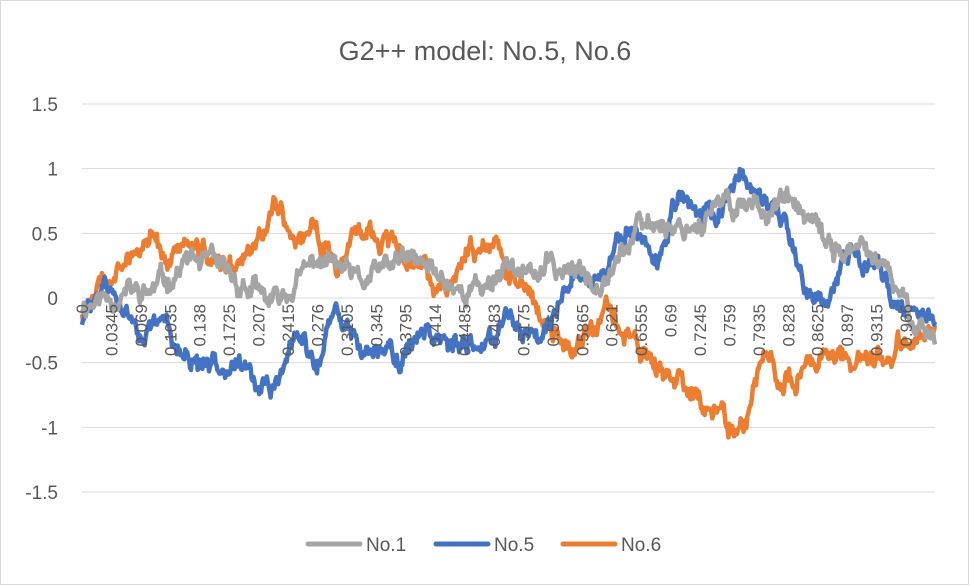 The height and width of the screenshot is (586, 970). What do you see at coordinates (49, 428) in the screenshot?
I see `y-tick-label: -1` at bounding box center [49, 428].